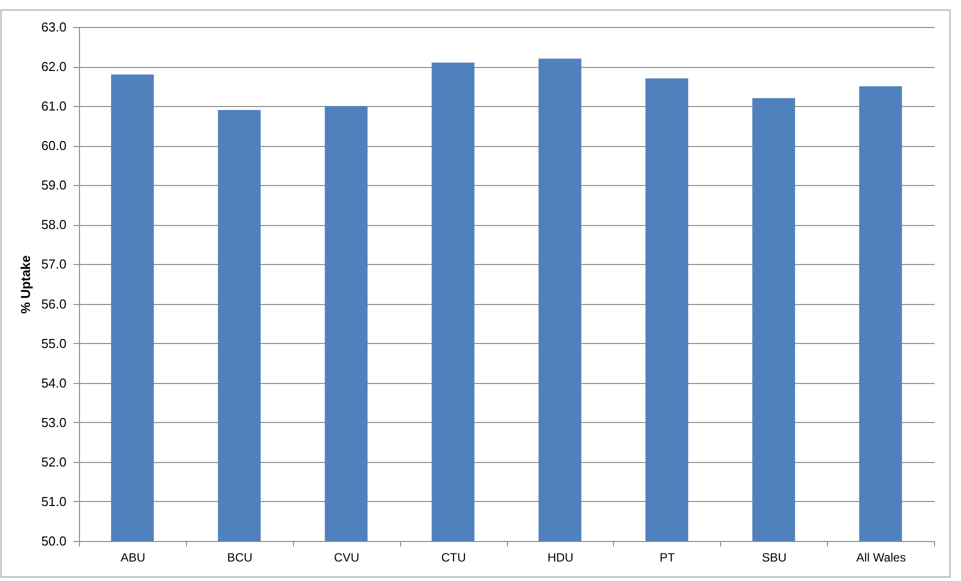 Image resolution: width=961 pixels, height=581 pixels. Describe the element at coordinates (560, 557) in the screenshot. I see `x-tick-label: HDU` at that location.